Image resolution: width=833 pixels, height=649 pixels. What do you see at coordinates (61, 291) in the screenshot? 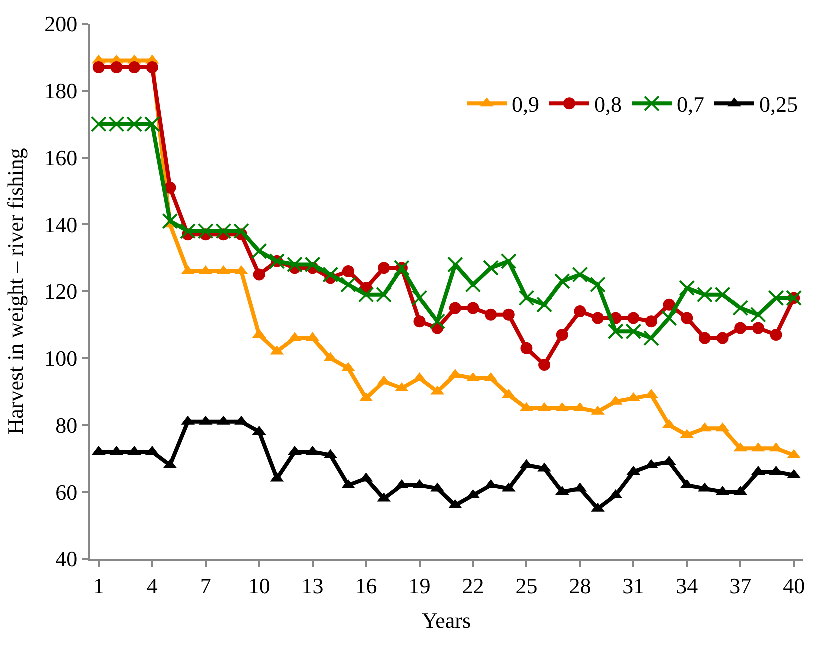
I see `y-tick-label: 120` at bounding box center [61, 291].